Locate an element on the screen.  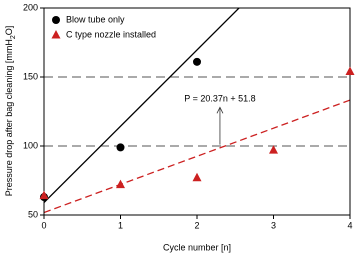
y-label-main: Pressure drop after bag cleaning [mmH is located at coordinates (9, 117).